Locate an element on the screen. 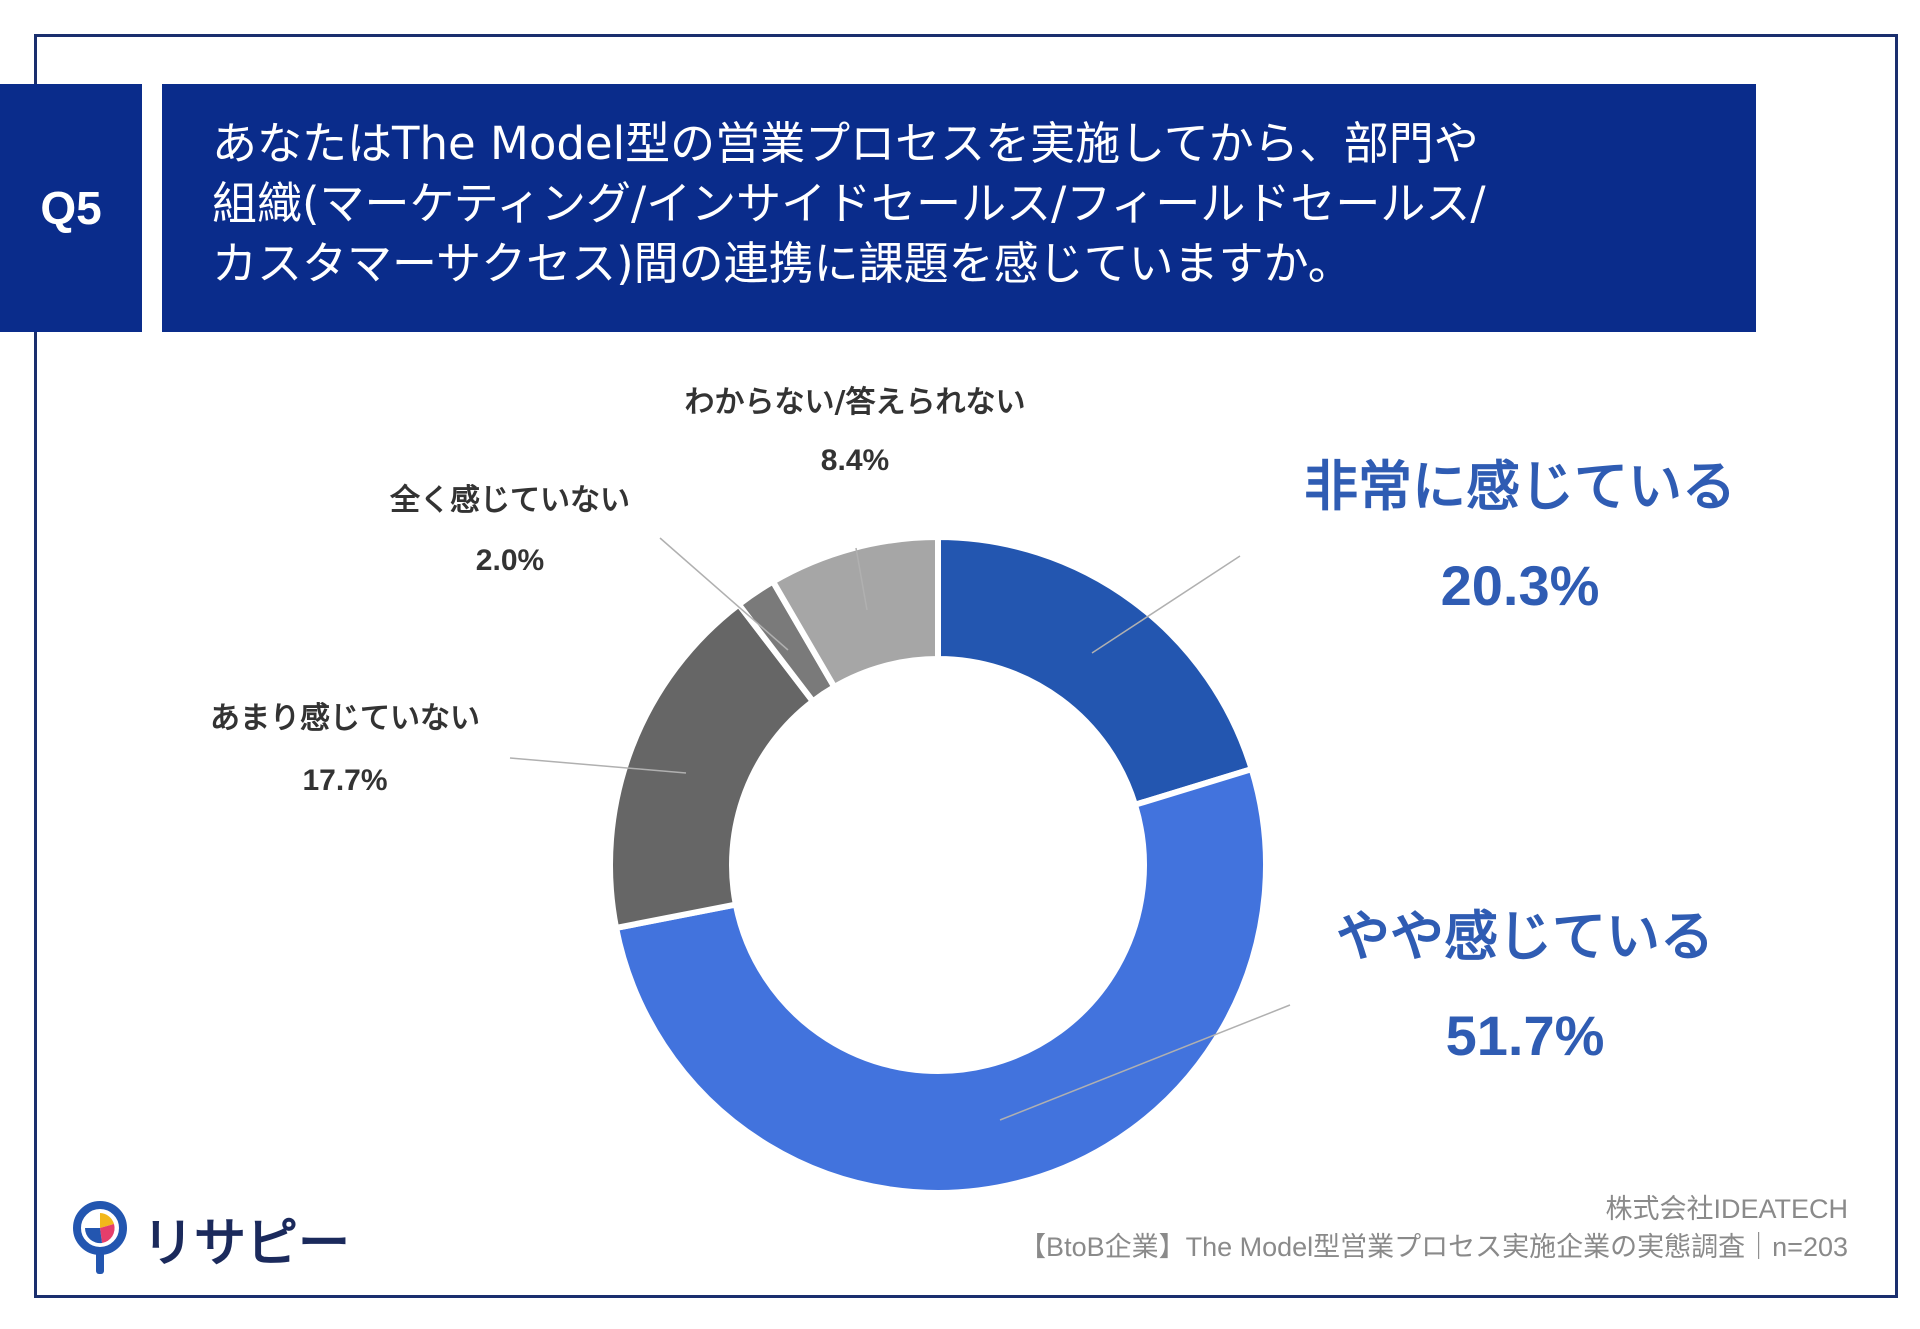 This screenshot has height=1329, width=1920. brand-logo: リサピー is located at coordinates (211, 1238).